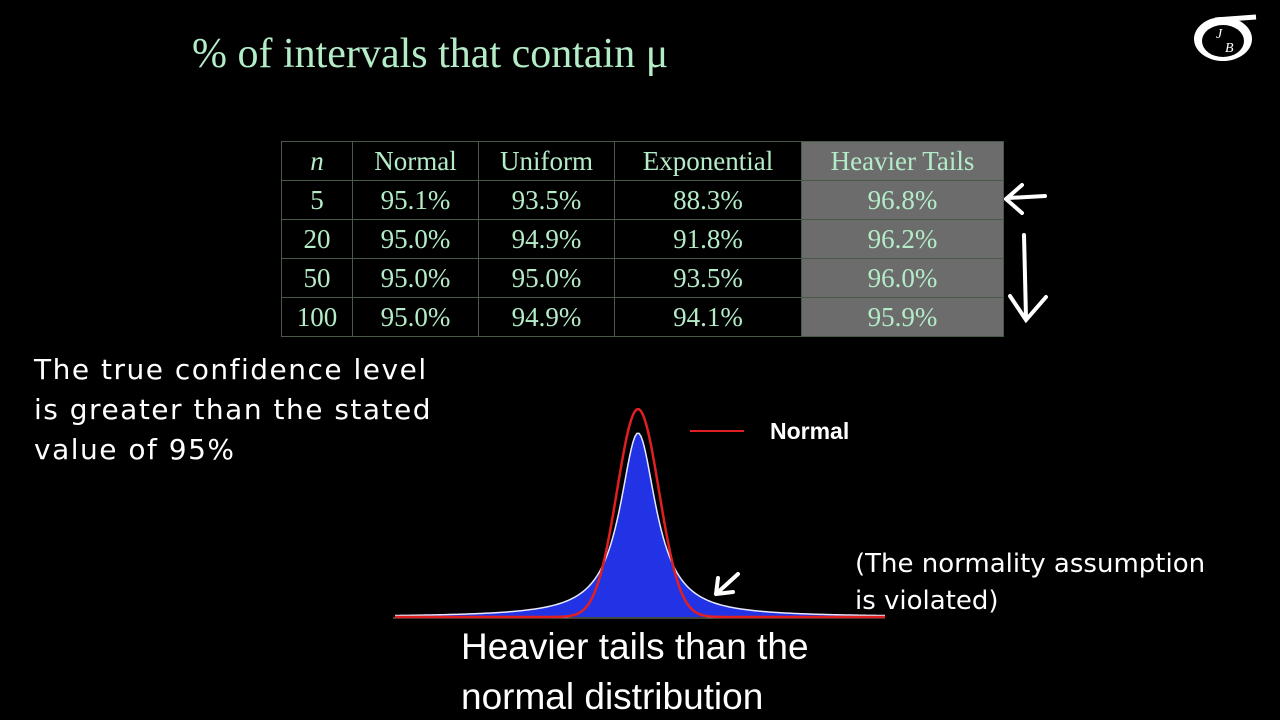  I want to click on logo-letter: B, so click(1229, 48).